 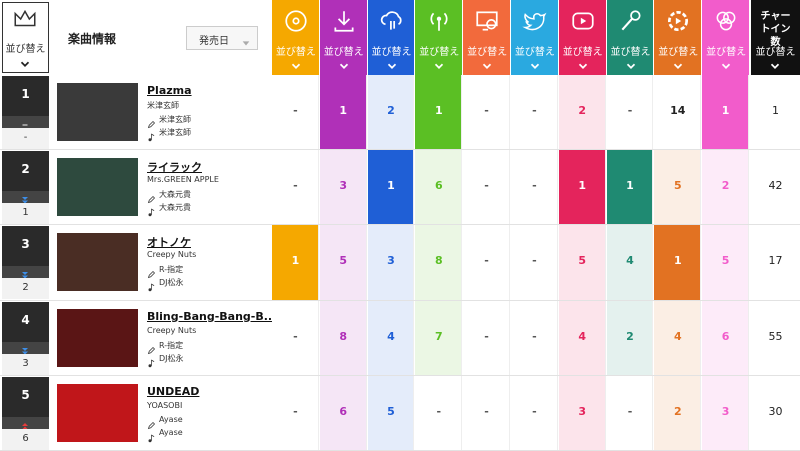 What do you see at coordinates (183, 180) in the screenshot?
I see `artist: Mrs.GREEN APPLE` at bounding box center [183, 180].